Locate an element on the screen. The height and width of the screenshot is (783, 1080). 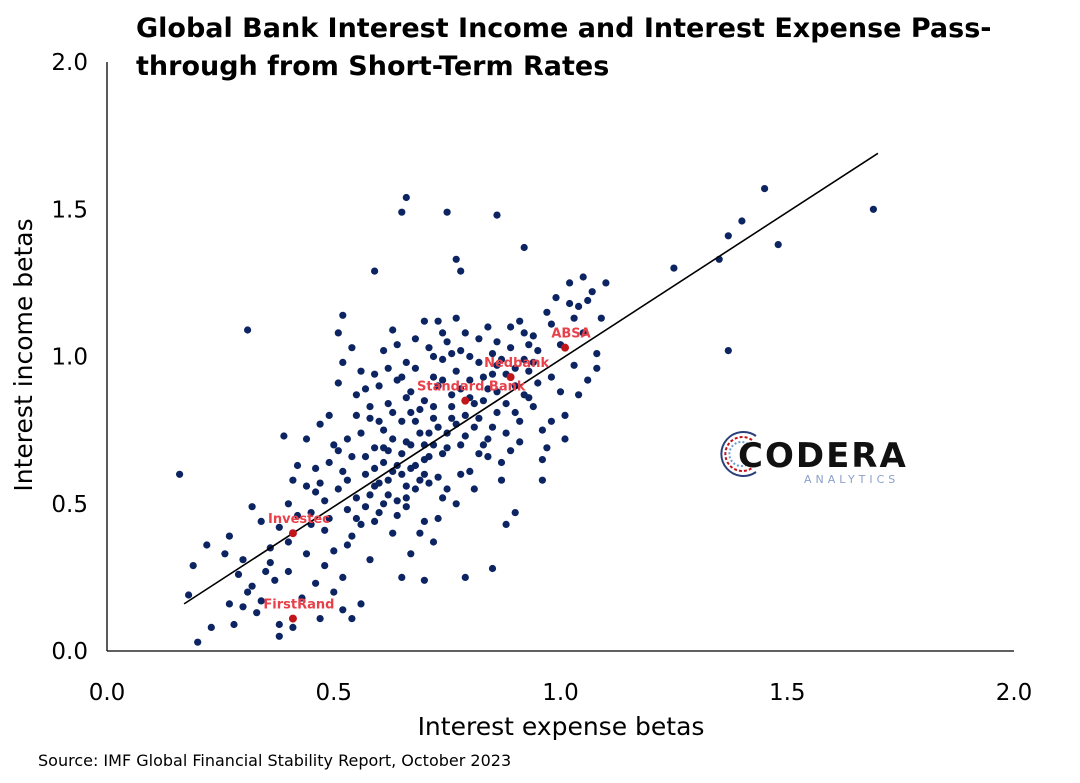
y-tick-label: 1.5 is located at coordinates (69, 210).